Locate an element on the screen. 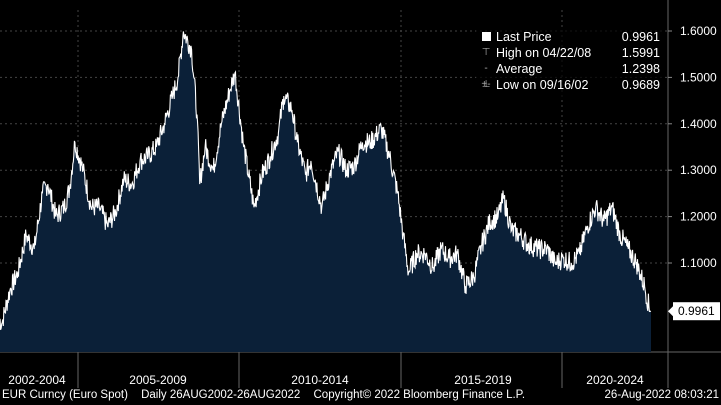 The height and width of the screenshot is (405, 721). square-icon is located at coordinates (486, 38).